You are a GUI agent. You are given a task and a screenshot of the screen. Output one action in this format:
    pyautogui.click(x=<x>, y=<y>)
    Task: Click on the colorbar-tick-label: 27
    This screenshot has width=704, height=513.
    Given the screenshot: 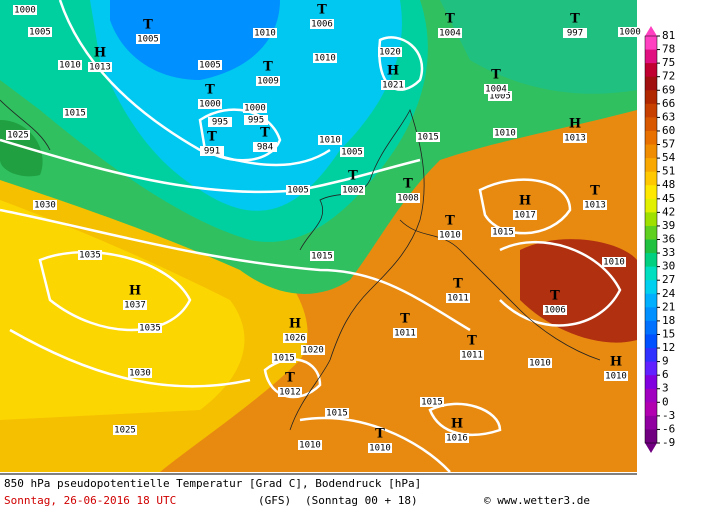 What is the action you would take?
    pyautogui.click(x=668, y=279)
    